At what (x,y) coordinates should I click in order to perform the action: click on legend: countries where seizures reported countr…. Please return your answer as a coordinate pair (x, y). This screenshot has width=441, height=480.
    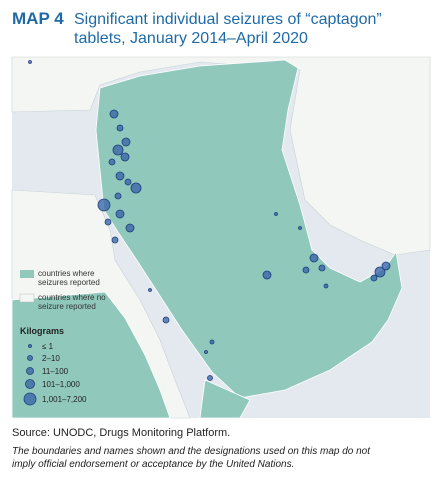
    Looking at the image, I should click on (60, 339).